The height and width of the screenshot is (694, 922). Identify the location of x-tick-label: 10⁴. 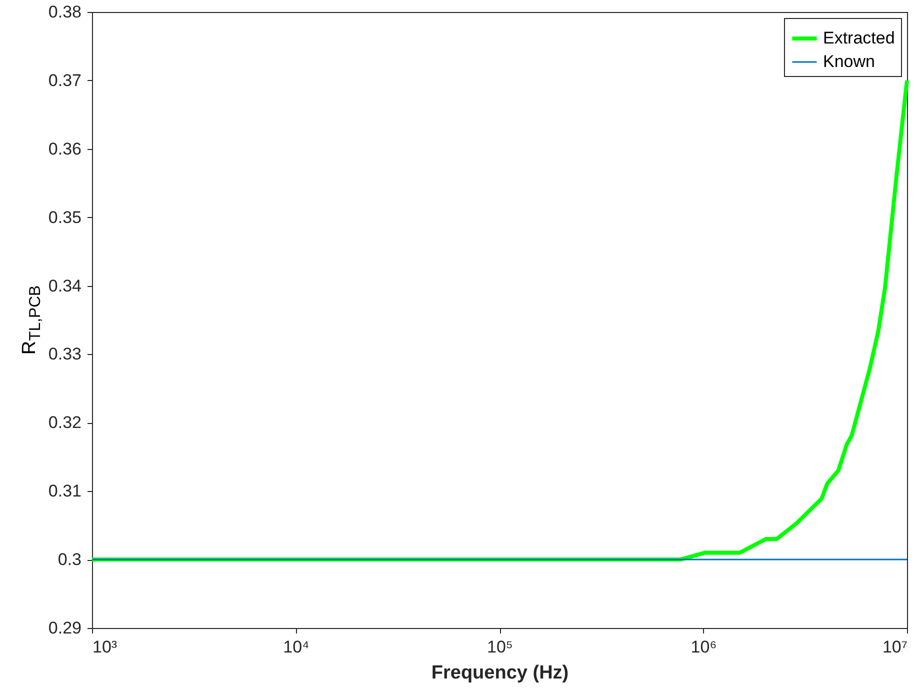
(296, 647).